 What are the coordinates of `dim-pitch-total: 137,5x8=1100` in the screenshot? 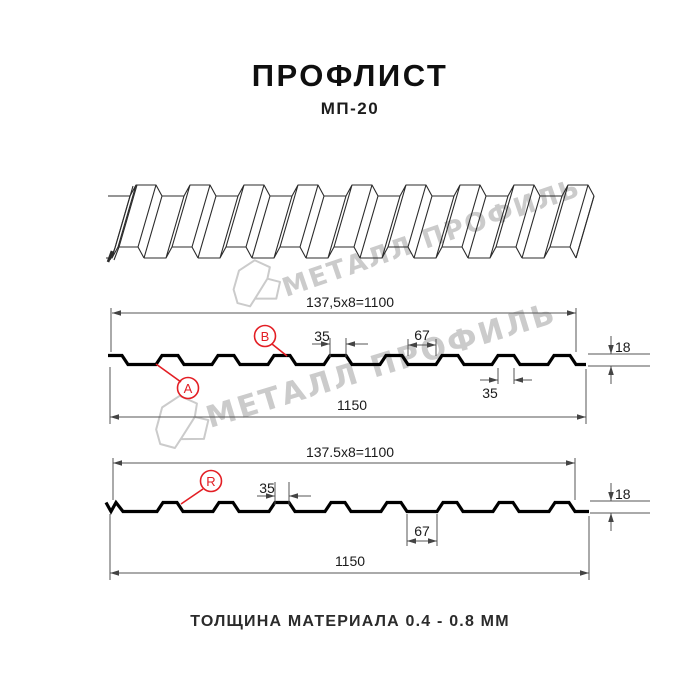 It's located at (343, 323).